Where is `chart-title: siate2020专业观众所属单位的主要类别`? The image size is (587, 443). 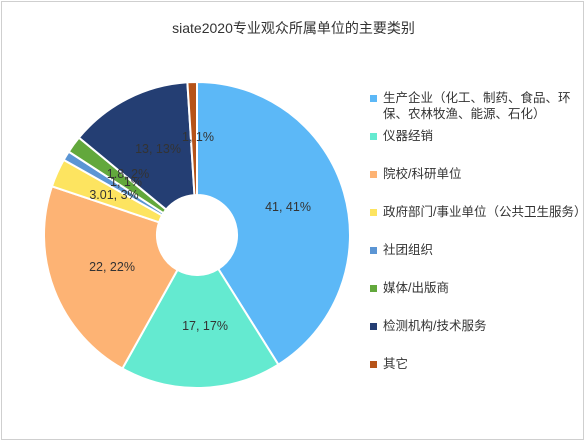 chart-title: siate2020专业观众所属单位的主要类别 is located at coordinates (293, 28).